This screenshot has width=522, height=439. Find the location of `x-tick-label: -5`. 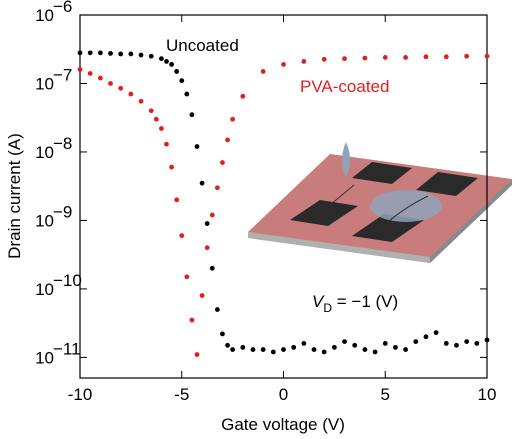

x-tick-label: -5 is located at coordinates (181, 394).